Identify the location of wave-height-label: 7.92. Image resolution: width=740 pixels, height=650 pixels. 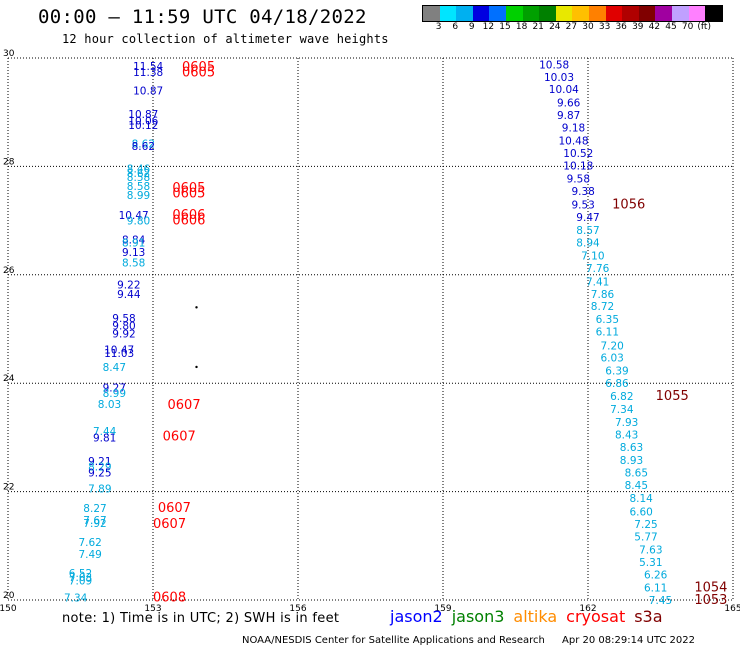
(94, 524).